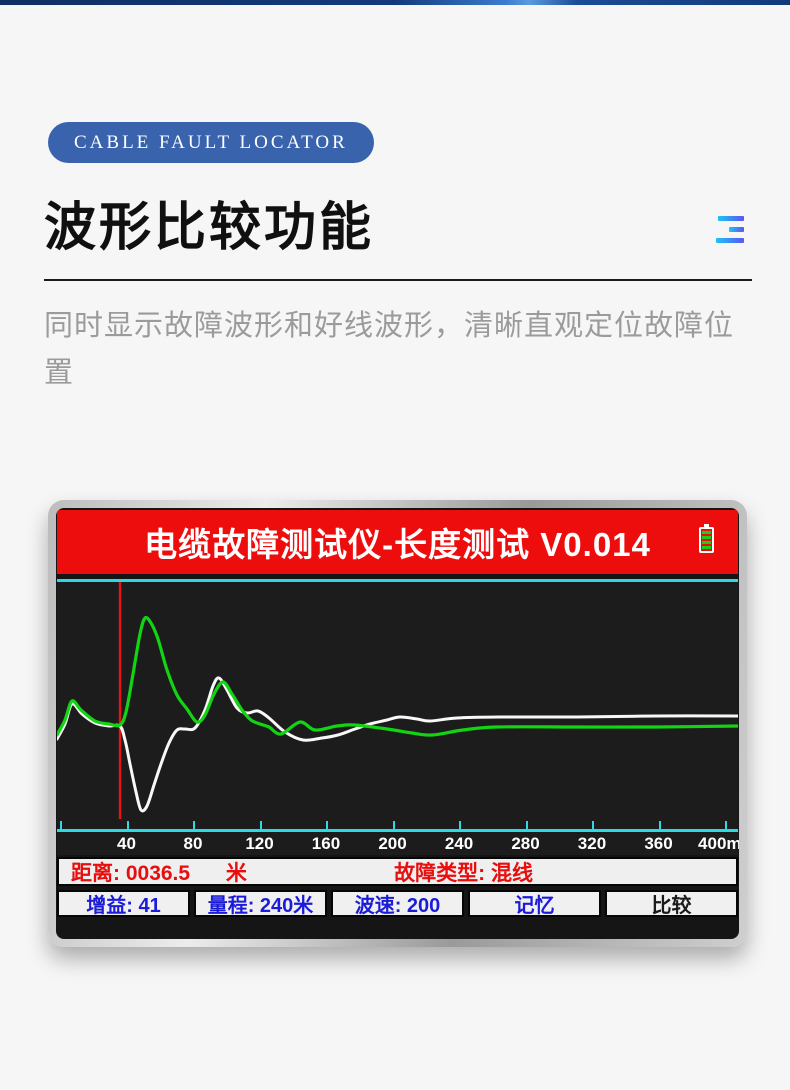 This screenshot has width=790, height=1090. Describe the element at coordinates (706, 538) in the screenshot. I see `battery-icon` at that location.